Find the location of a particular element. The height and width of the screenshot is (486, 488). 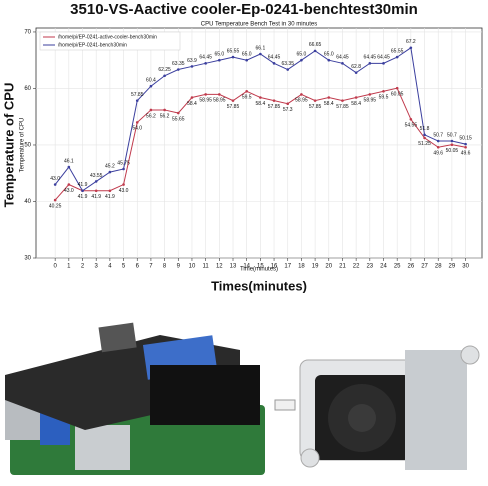

x-tick-label: 2 is located at coordinates (83, 267).